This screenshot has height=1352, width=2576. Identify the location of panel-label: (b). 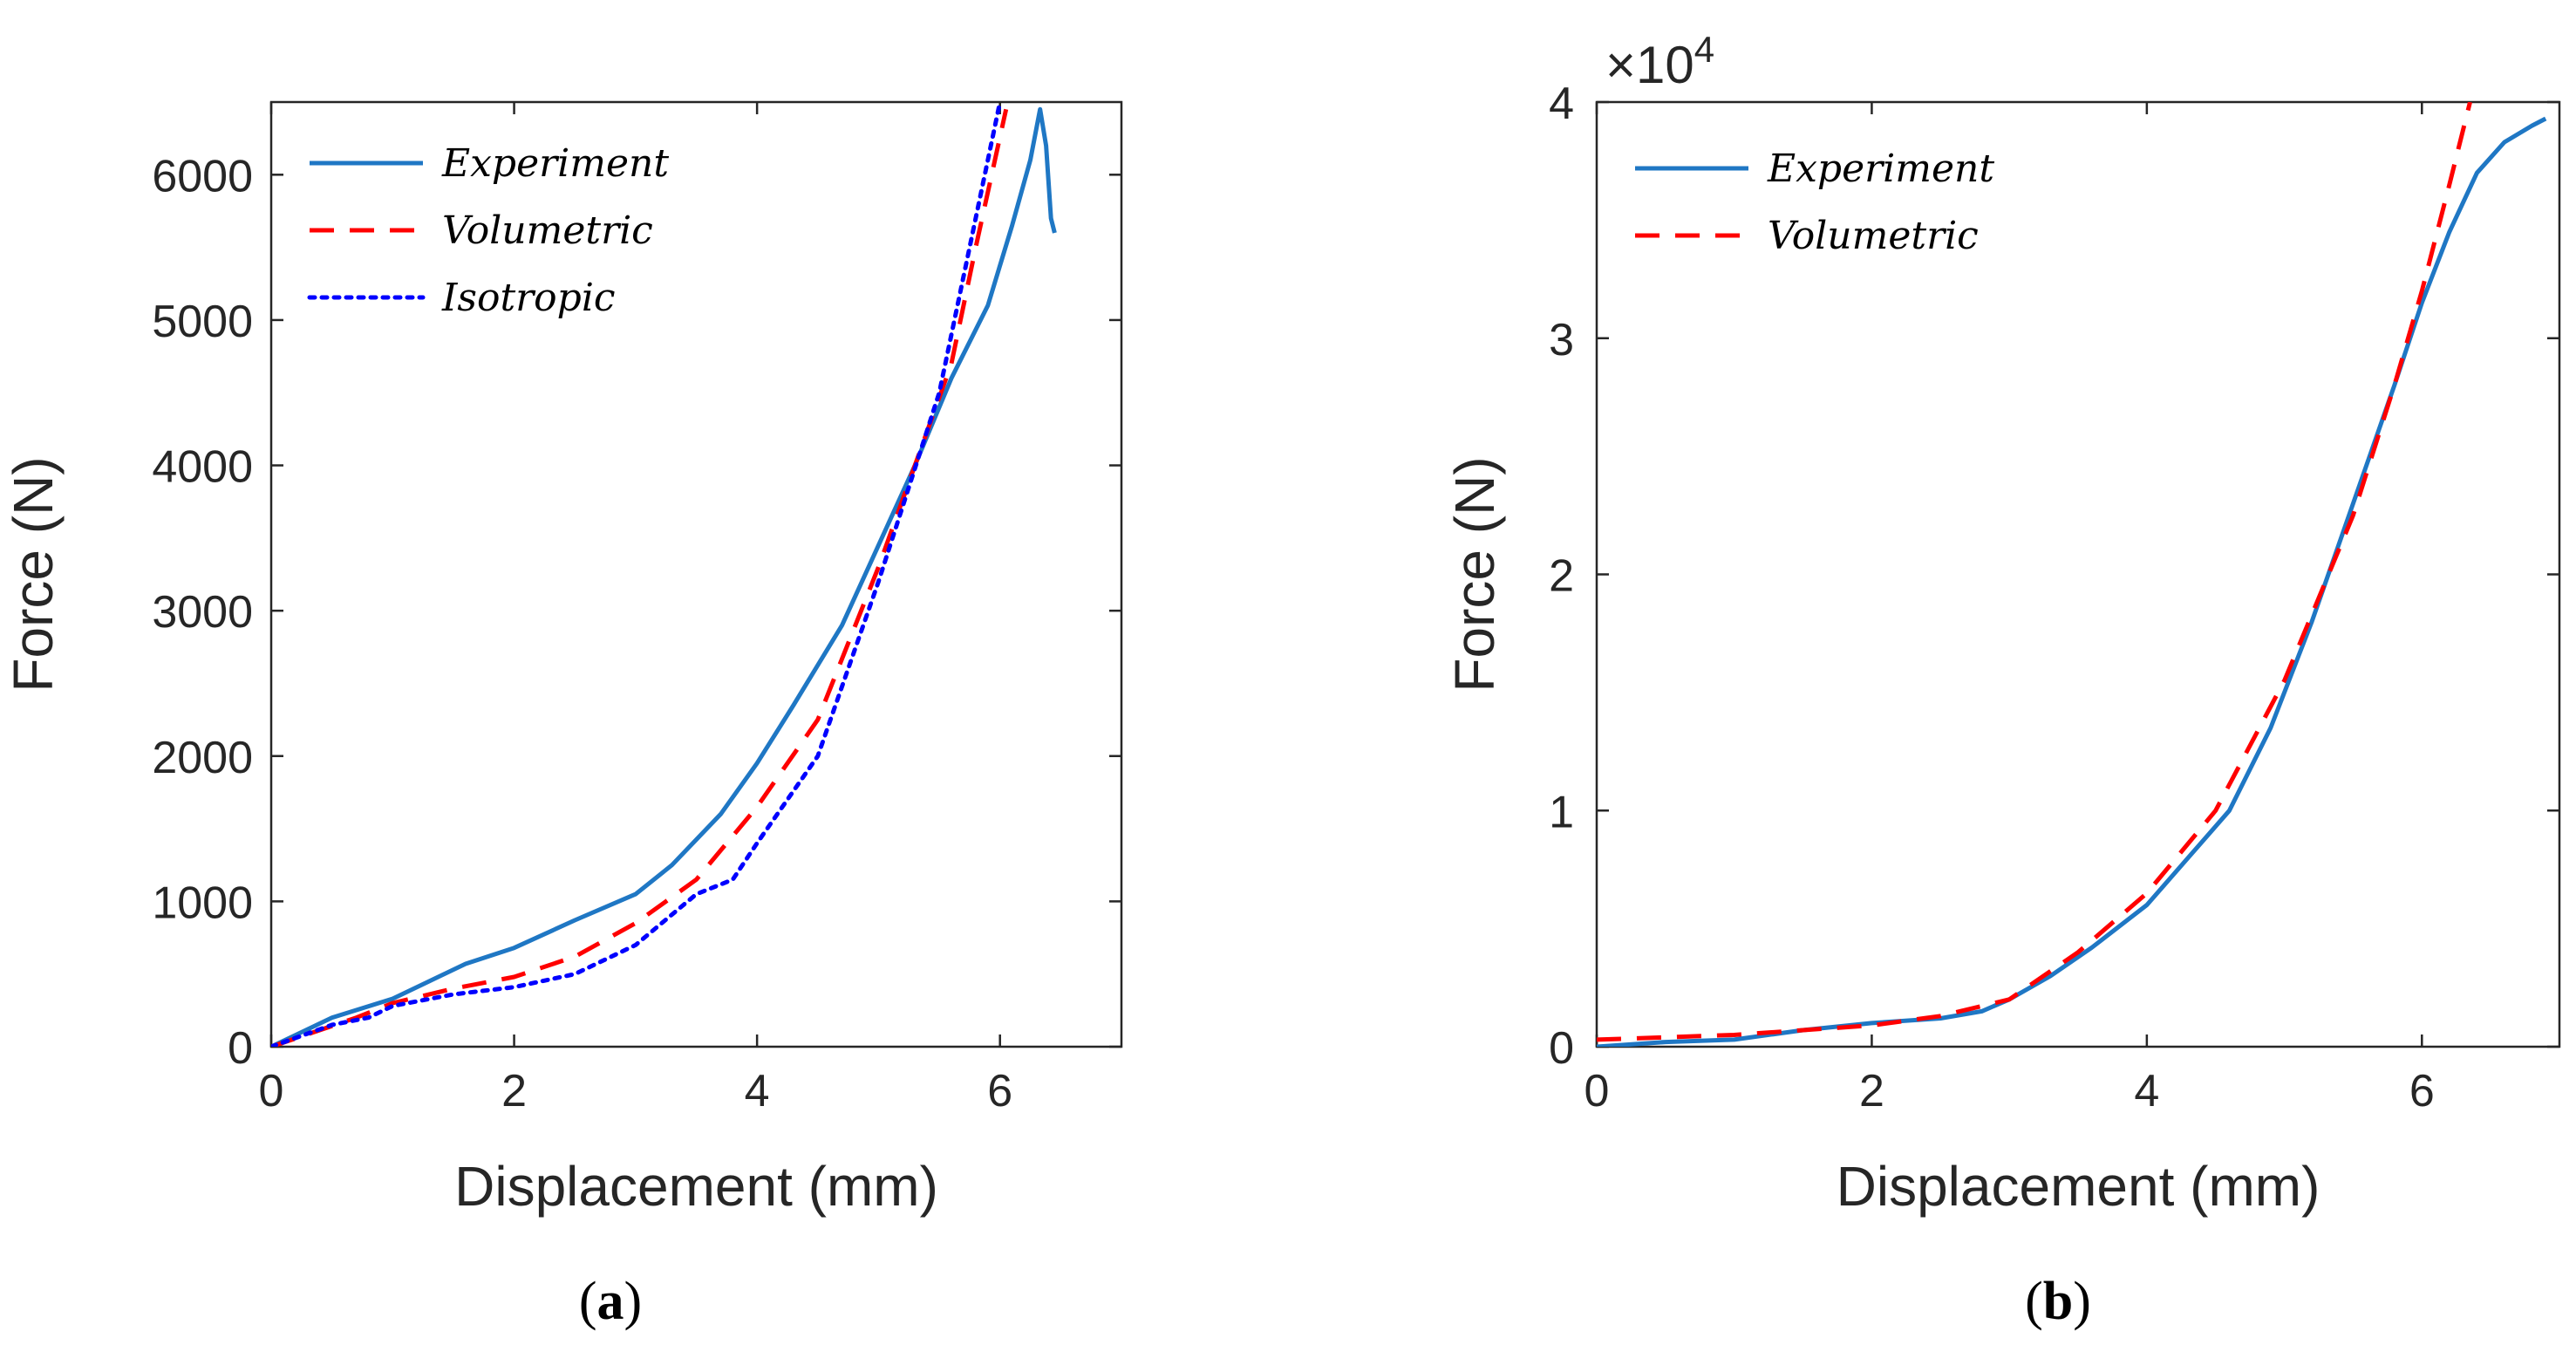
(2058, 1302).